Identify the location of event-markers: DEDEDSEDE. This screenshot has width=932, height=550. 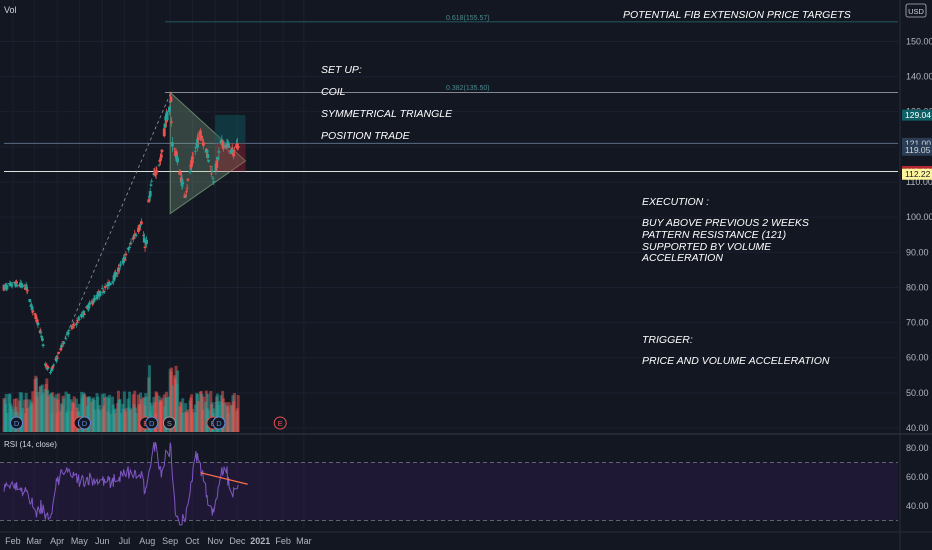
(148, 423).